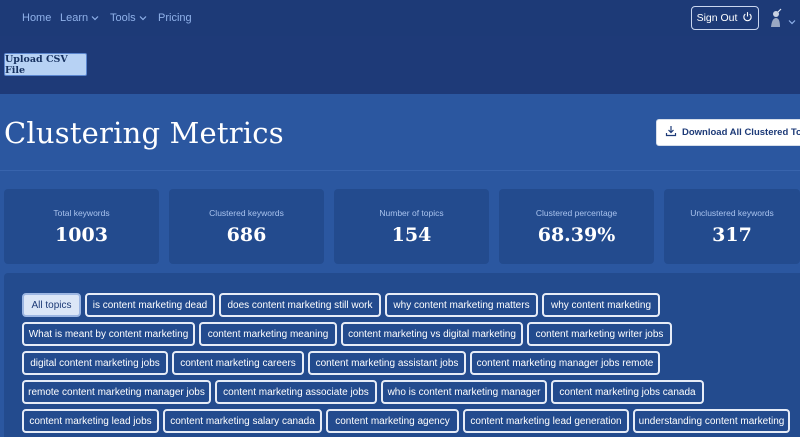 This screenshot has height=437, width=800. Describe the element at coordinates (411, 235) in the screenshot. I see `metric-value: 154` at that location.